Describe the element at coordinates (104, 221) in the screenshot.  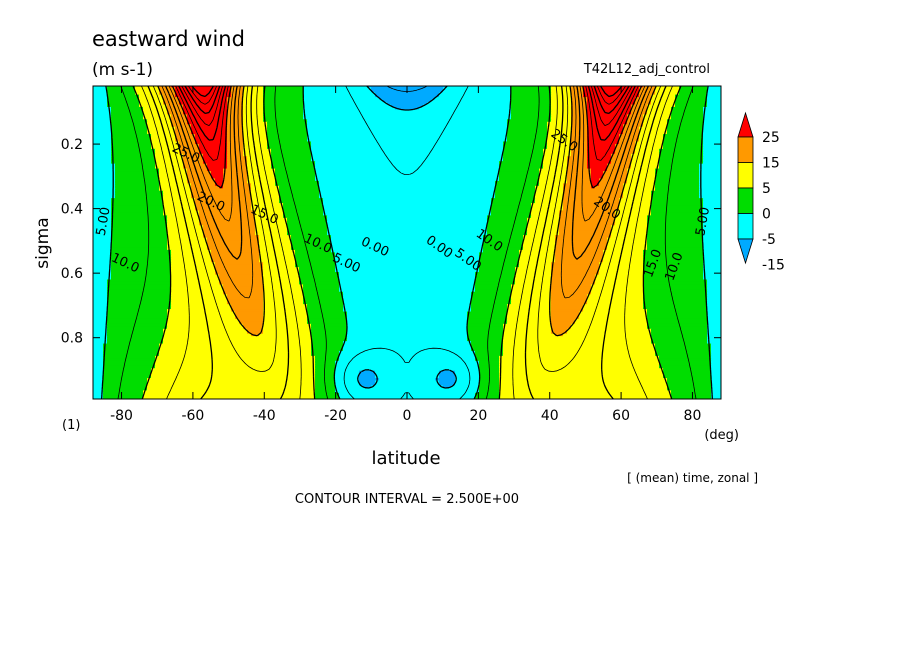
I see `contour-label: 5.00` at that location.